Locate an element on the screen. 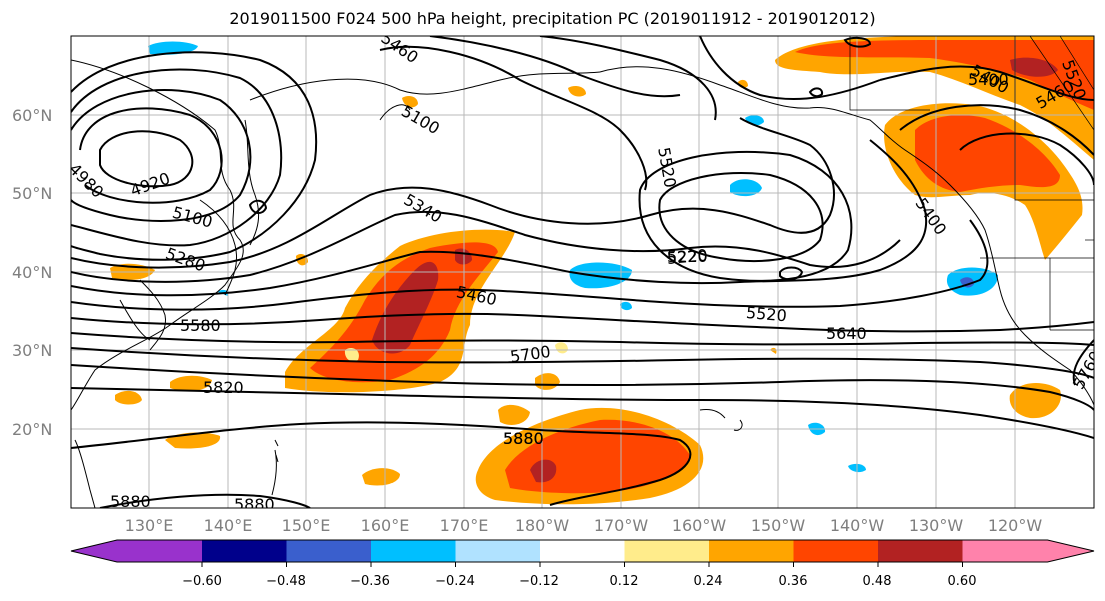 The width and height of the screenshot is (1105, 601). svg-text: 5400 is located at coordinates (988, 79).